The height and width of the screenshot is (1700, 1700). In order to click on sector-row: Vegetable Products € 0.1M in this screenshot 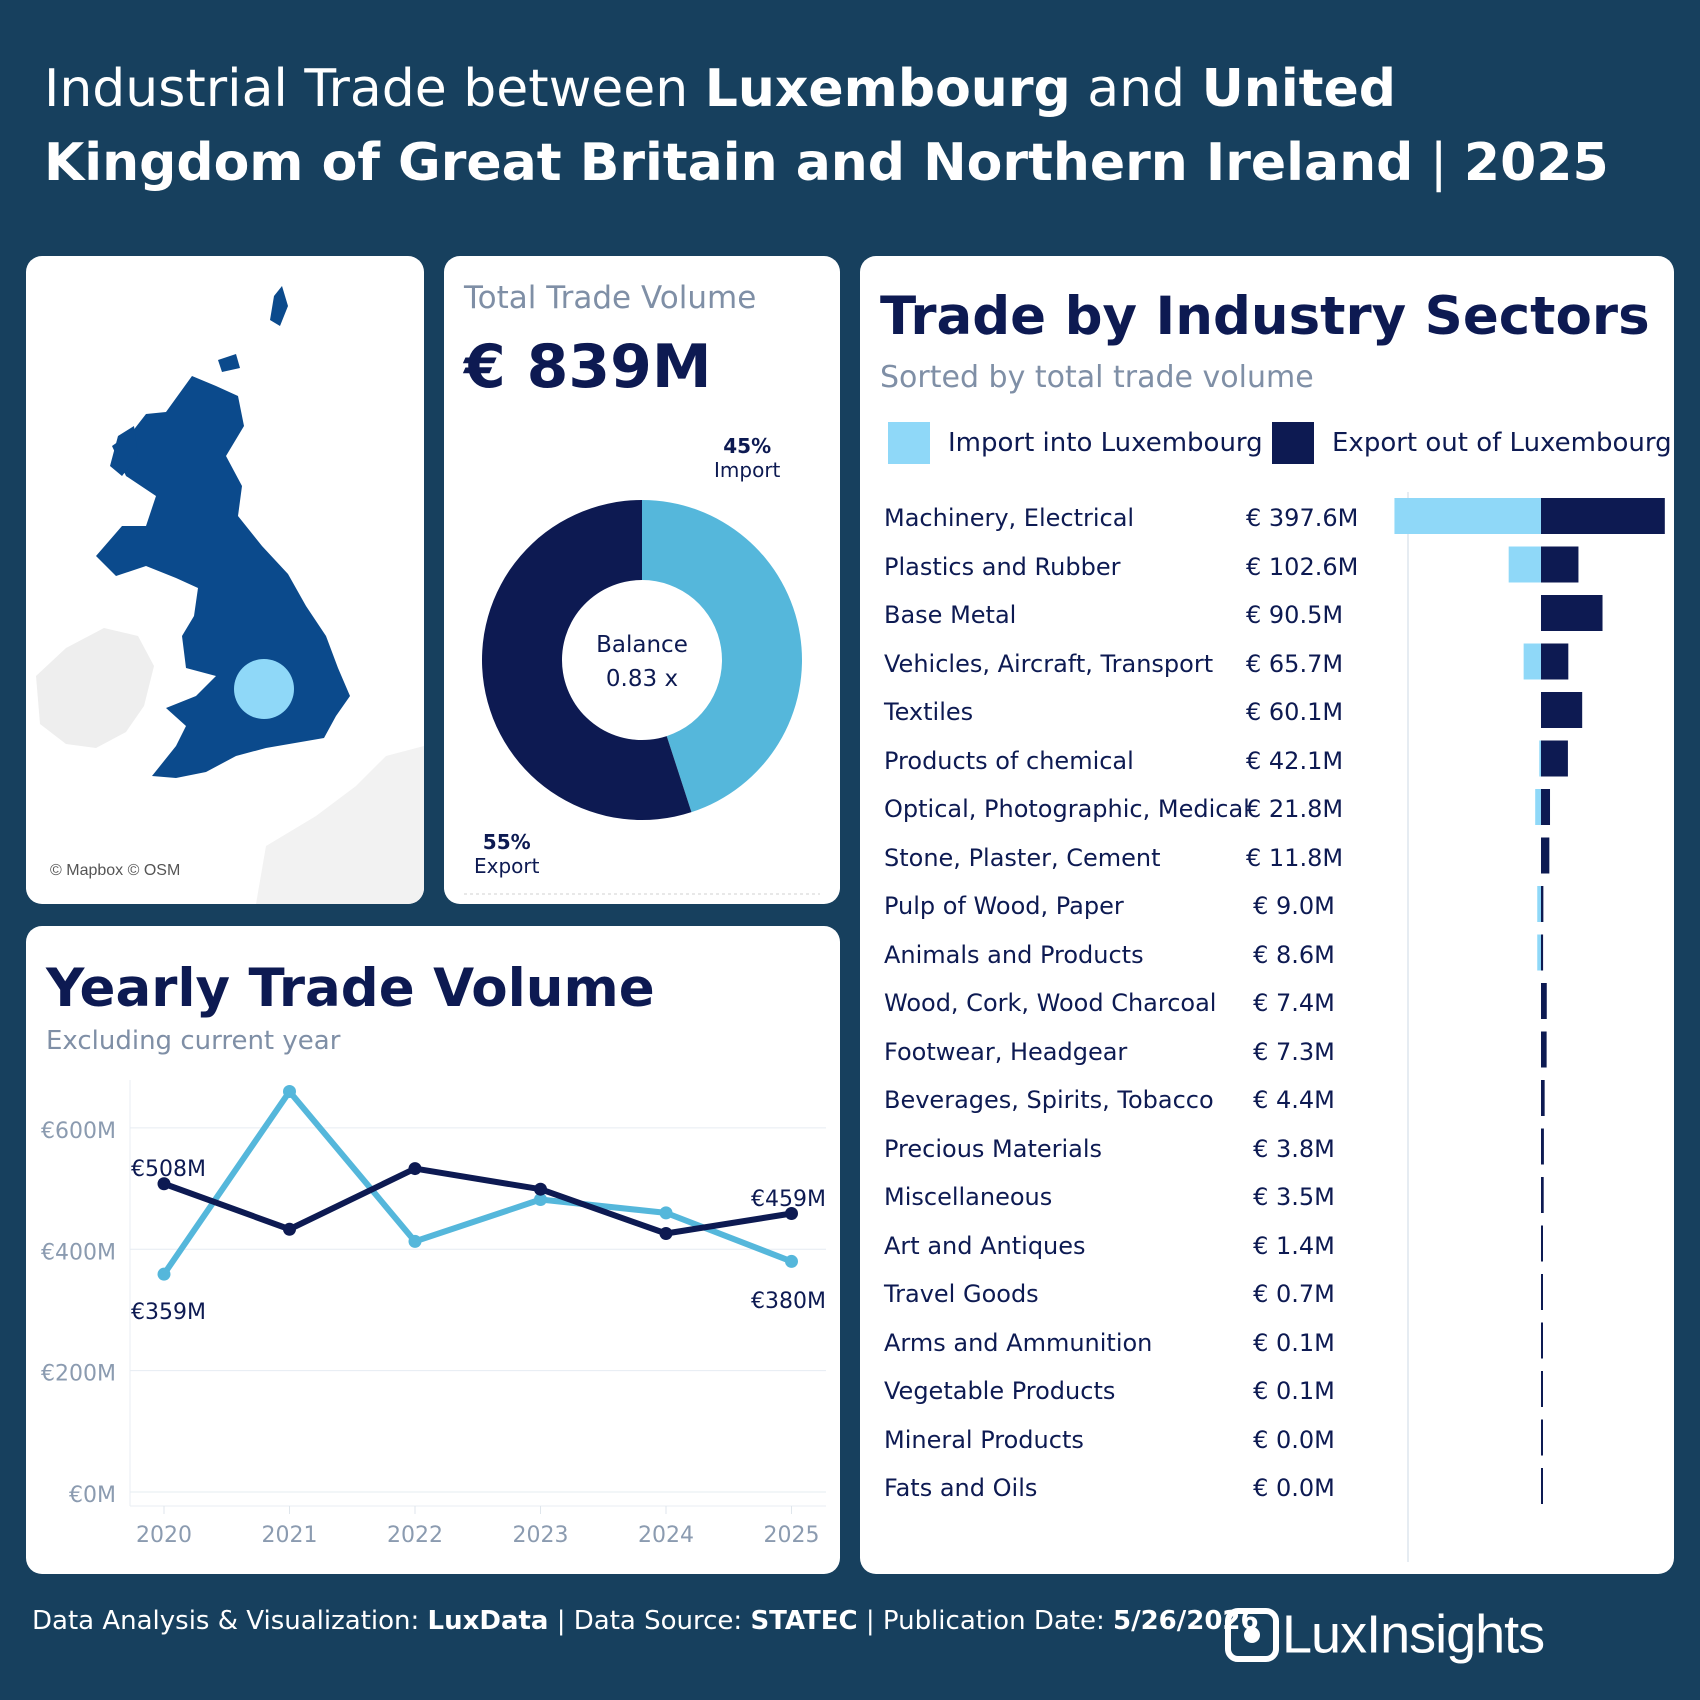, I will do `click(1267, 1394)`.